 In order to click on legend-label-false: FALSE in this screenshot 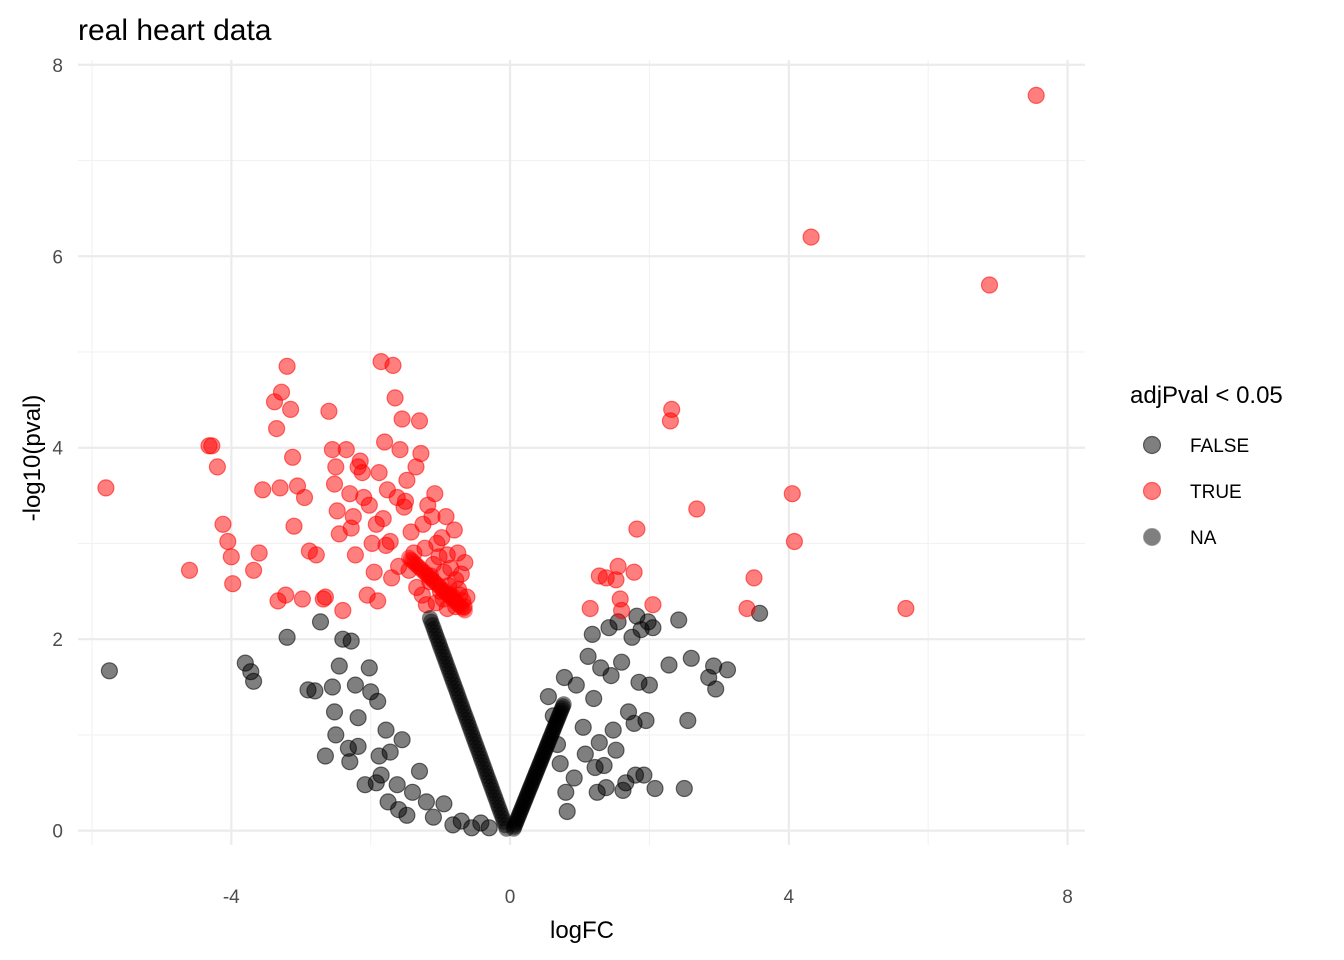, I will do `click(1219, 446)`.